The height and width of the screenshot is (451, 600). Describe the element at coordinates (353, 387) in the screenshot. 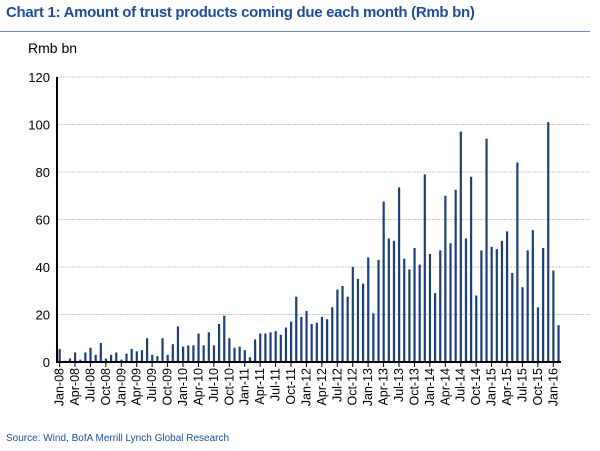

I see `x-tick-label: Oct-12` at that location.